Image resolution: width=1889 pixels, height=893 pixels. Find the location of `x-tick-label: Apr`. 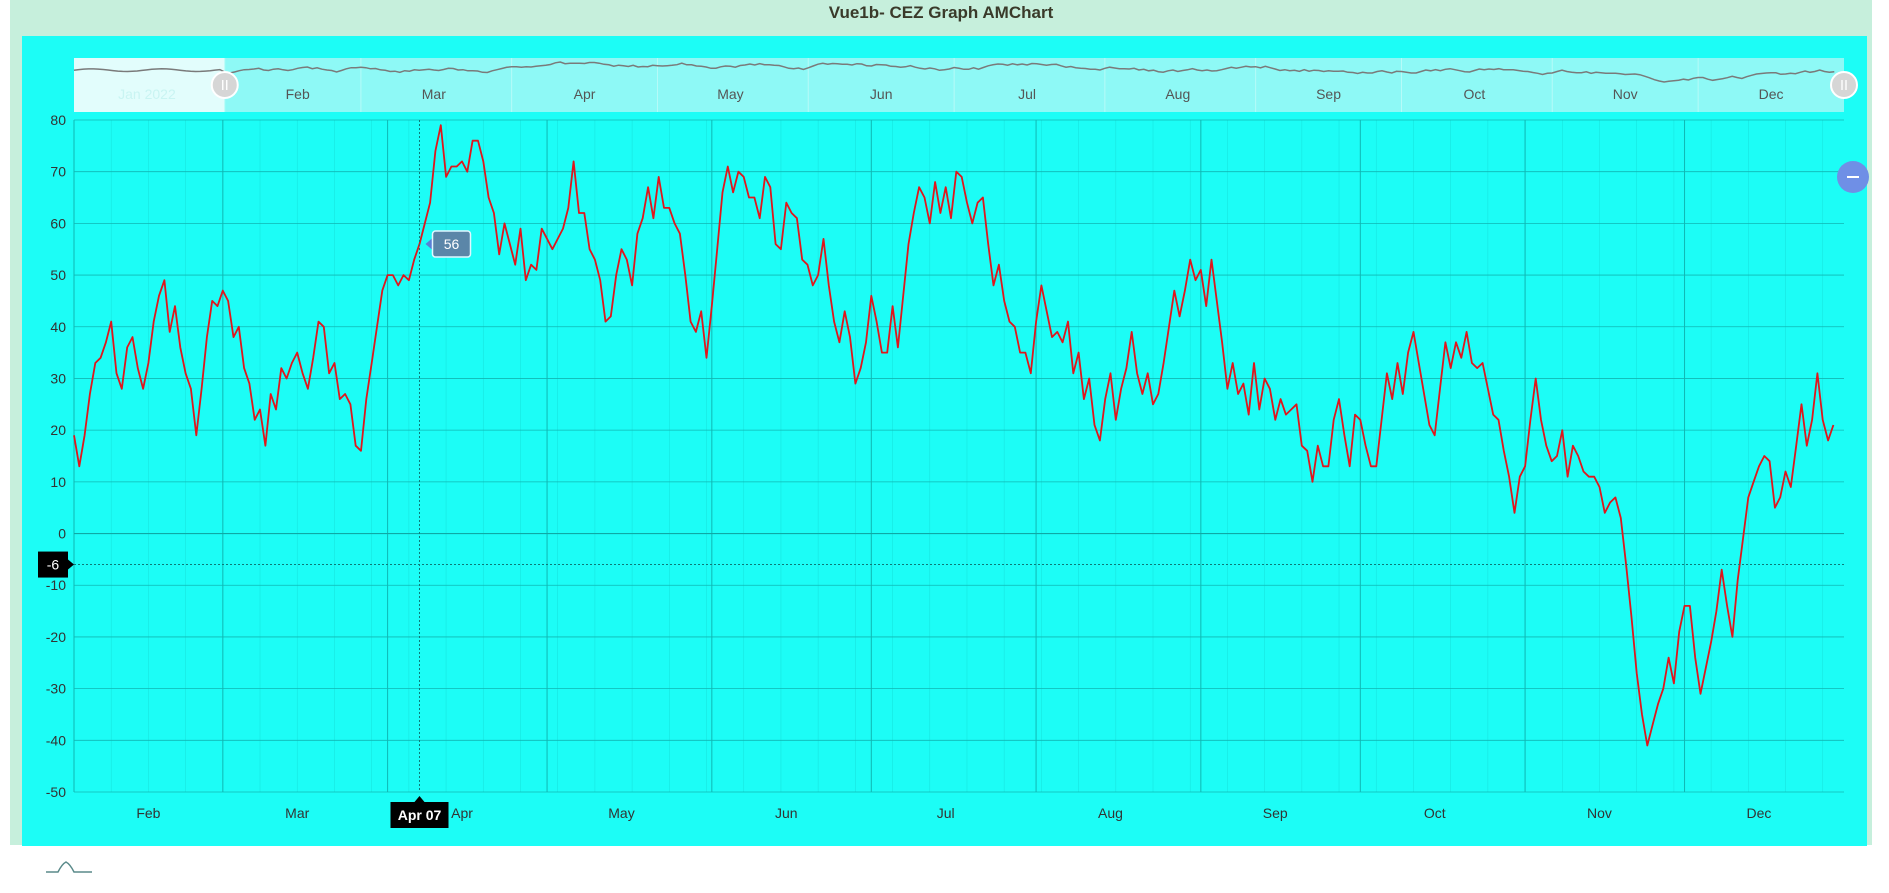

x-tick-label: Apr is located at coordinates (462, 813).